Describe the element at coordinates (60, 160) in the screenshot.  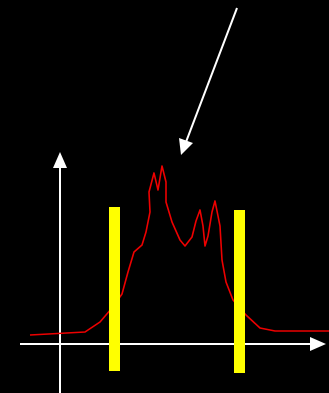
I see `y-axis-arrowhead` at that location.